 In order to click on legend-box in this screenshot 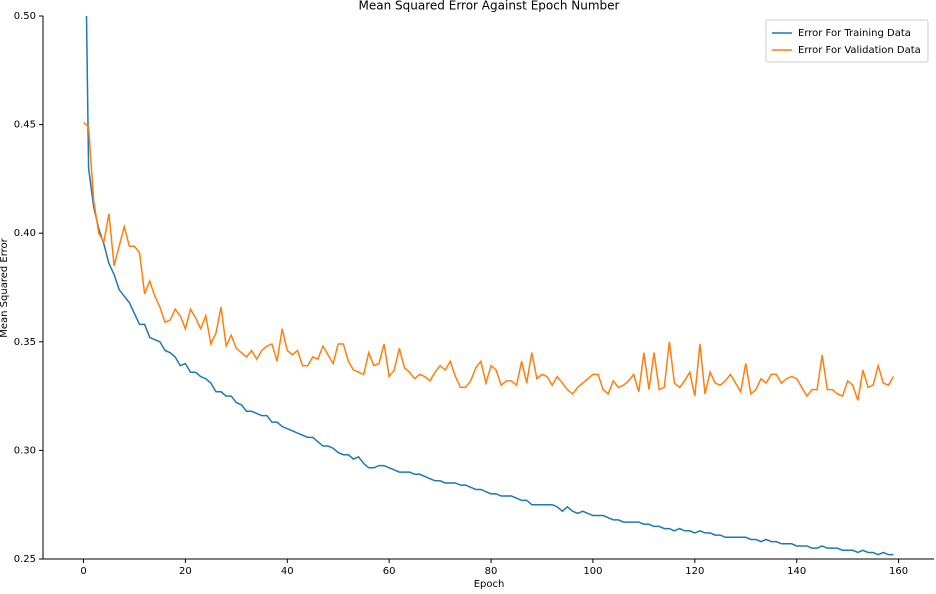, I will do `click(847, 41)`.